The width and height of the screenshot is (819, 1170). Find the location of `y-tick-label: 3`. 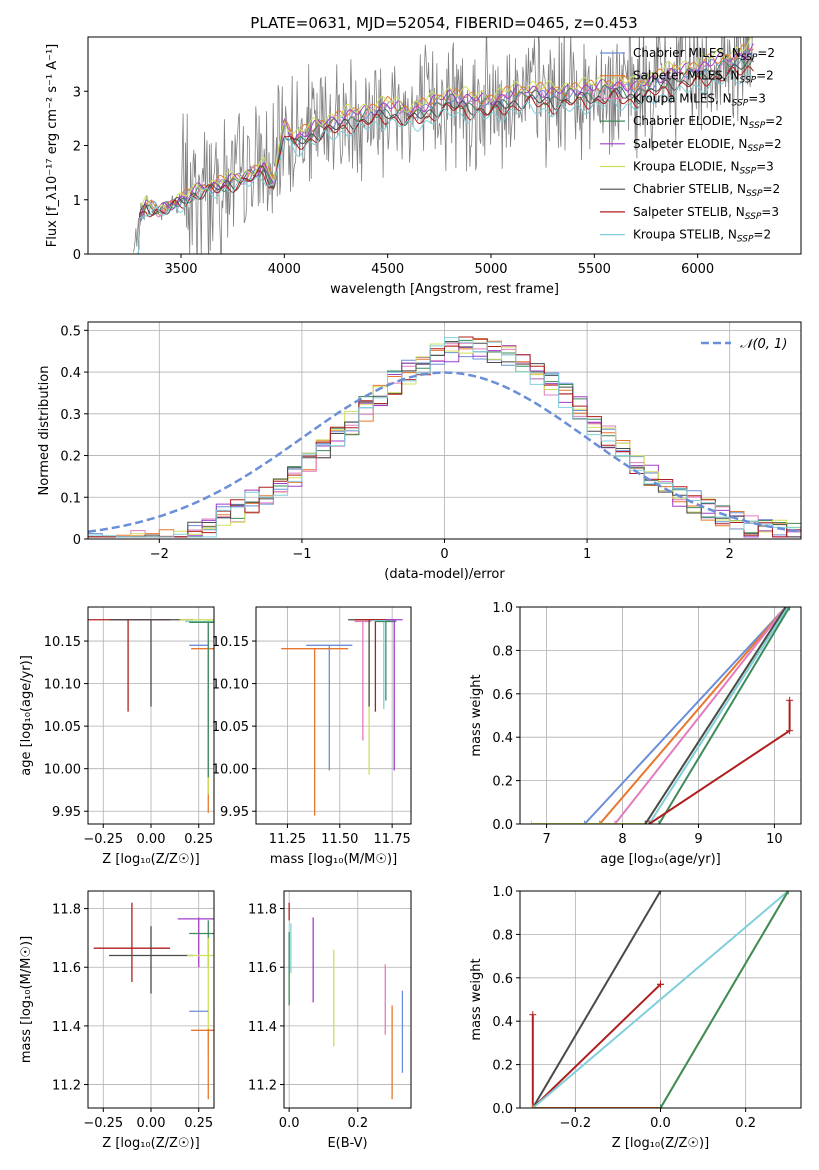

y-tick-label: 3 is located at coordinates (77, 92).